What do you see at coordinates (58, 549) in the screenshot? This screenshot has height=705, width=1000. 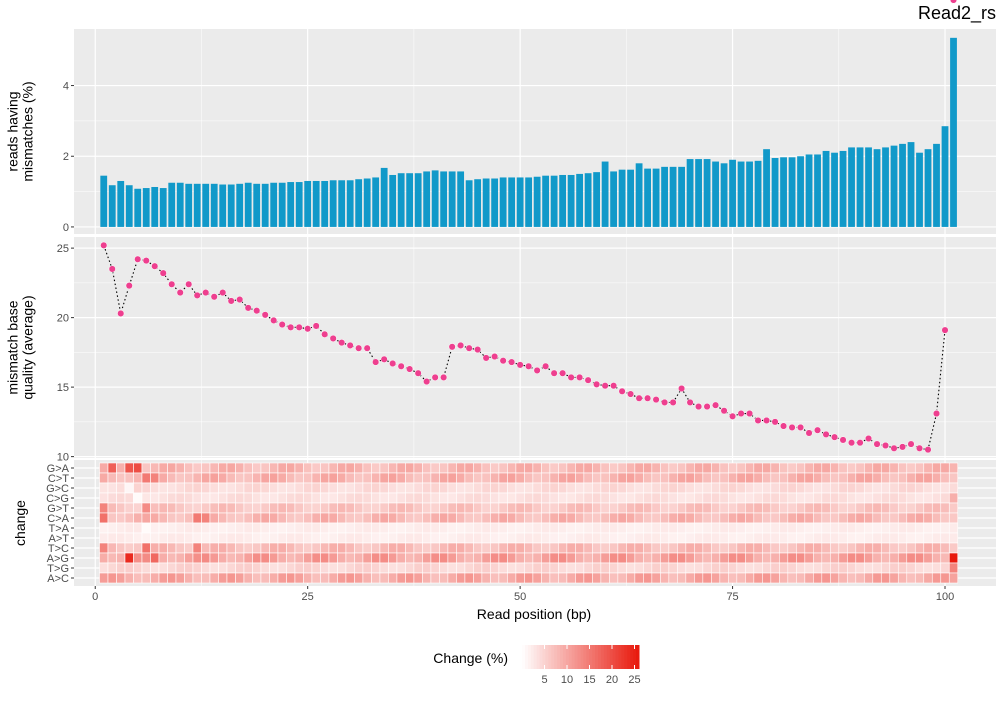 I see `heatmap-row-label: T>C` at bounding box center [58, 549].